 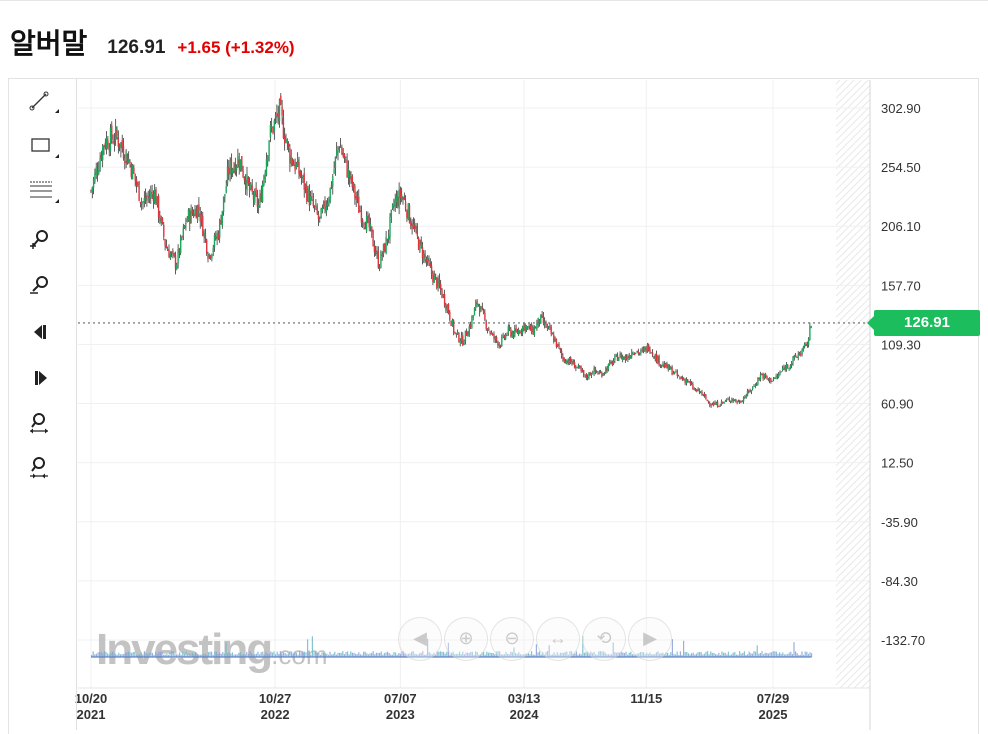 I want to click on trend-line-icon, so click(x=42, y=101).